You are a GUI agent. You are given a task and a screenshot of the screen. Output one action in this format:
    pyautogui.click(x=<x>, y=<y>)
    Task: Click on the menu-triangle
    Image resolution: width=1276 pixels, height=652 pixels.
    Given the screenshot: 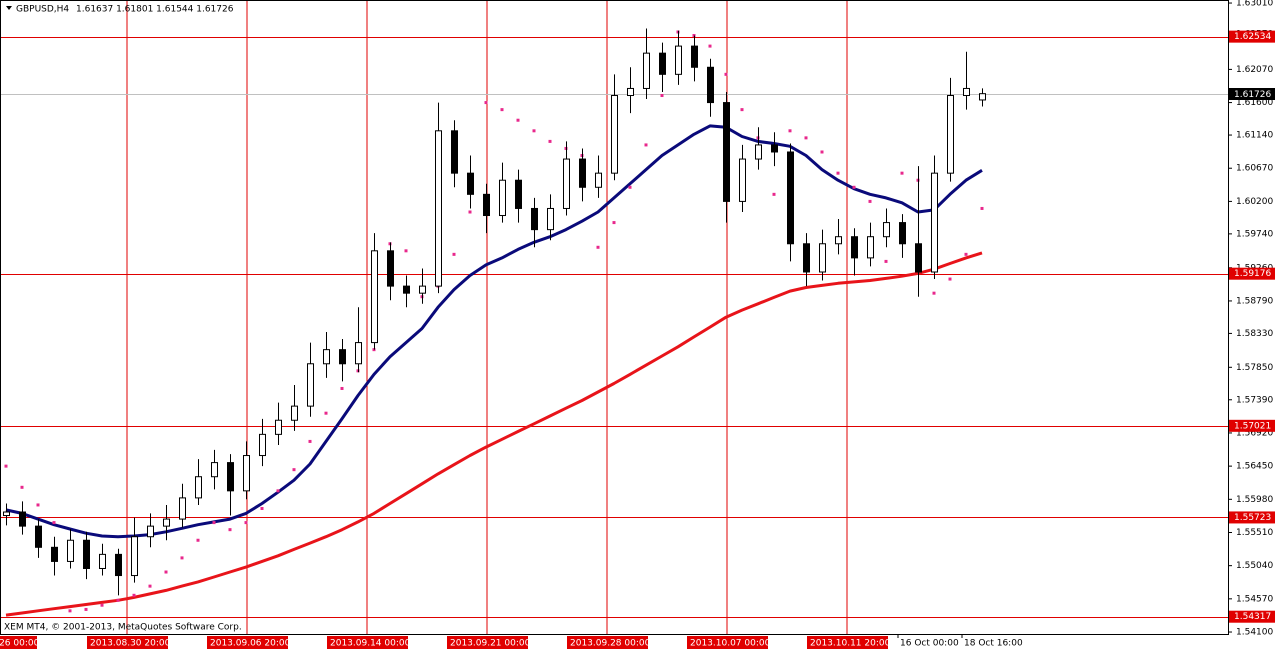 What is the action you would take?
    pyautogui.click(x=9, y=8)
    